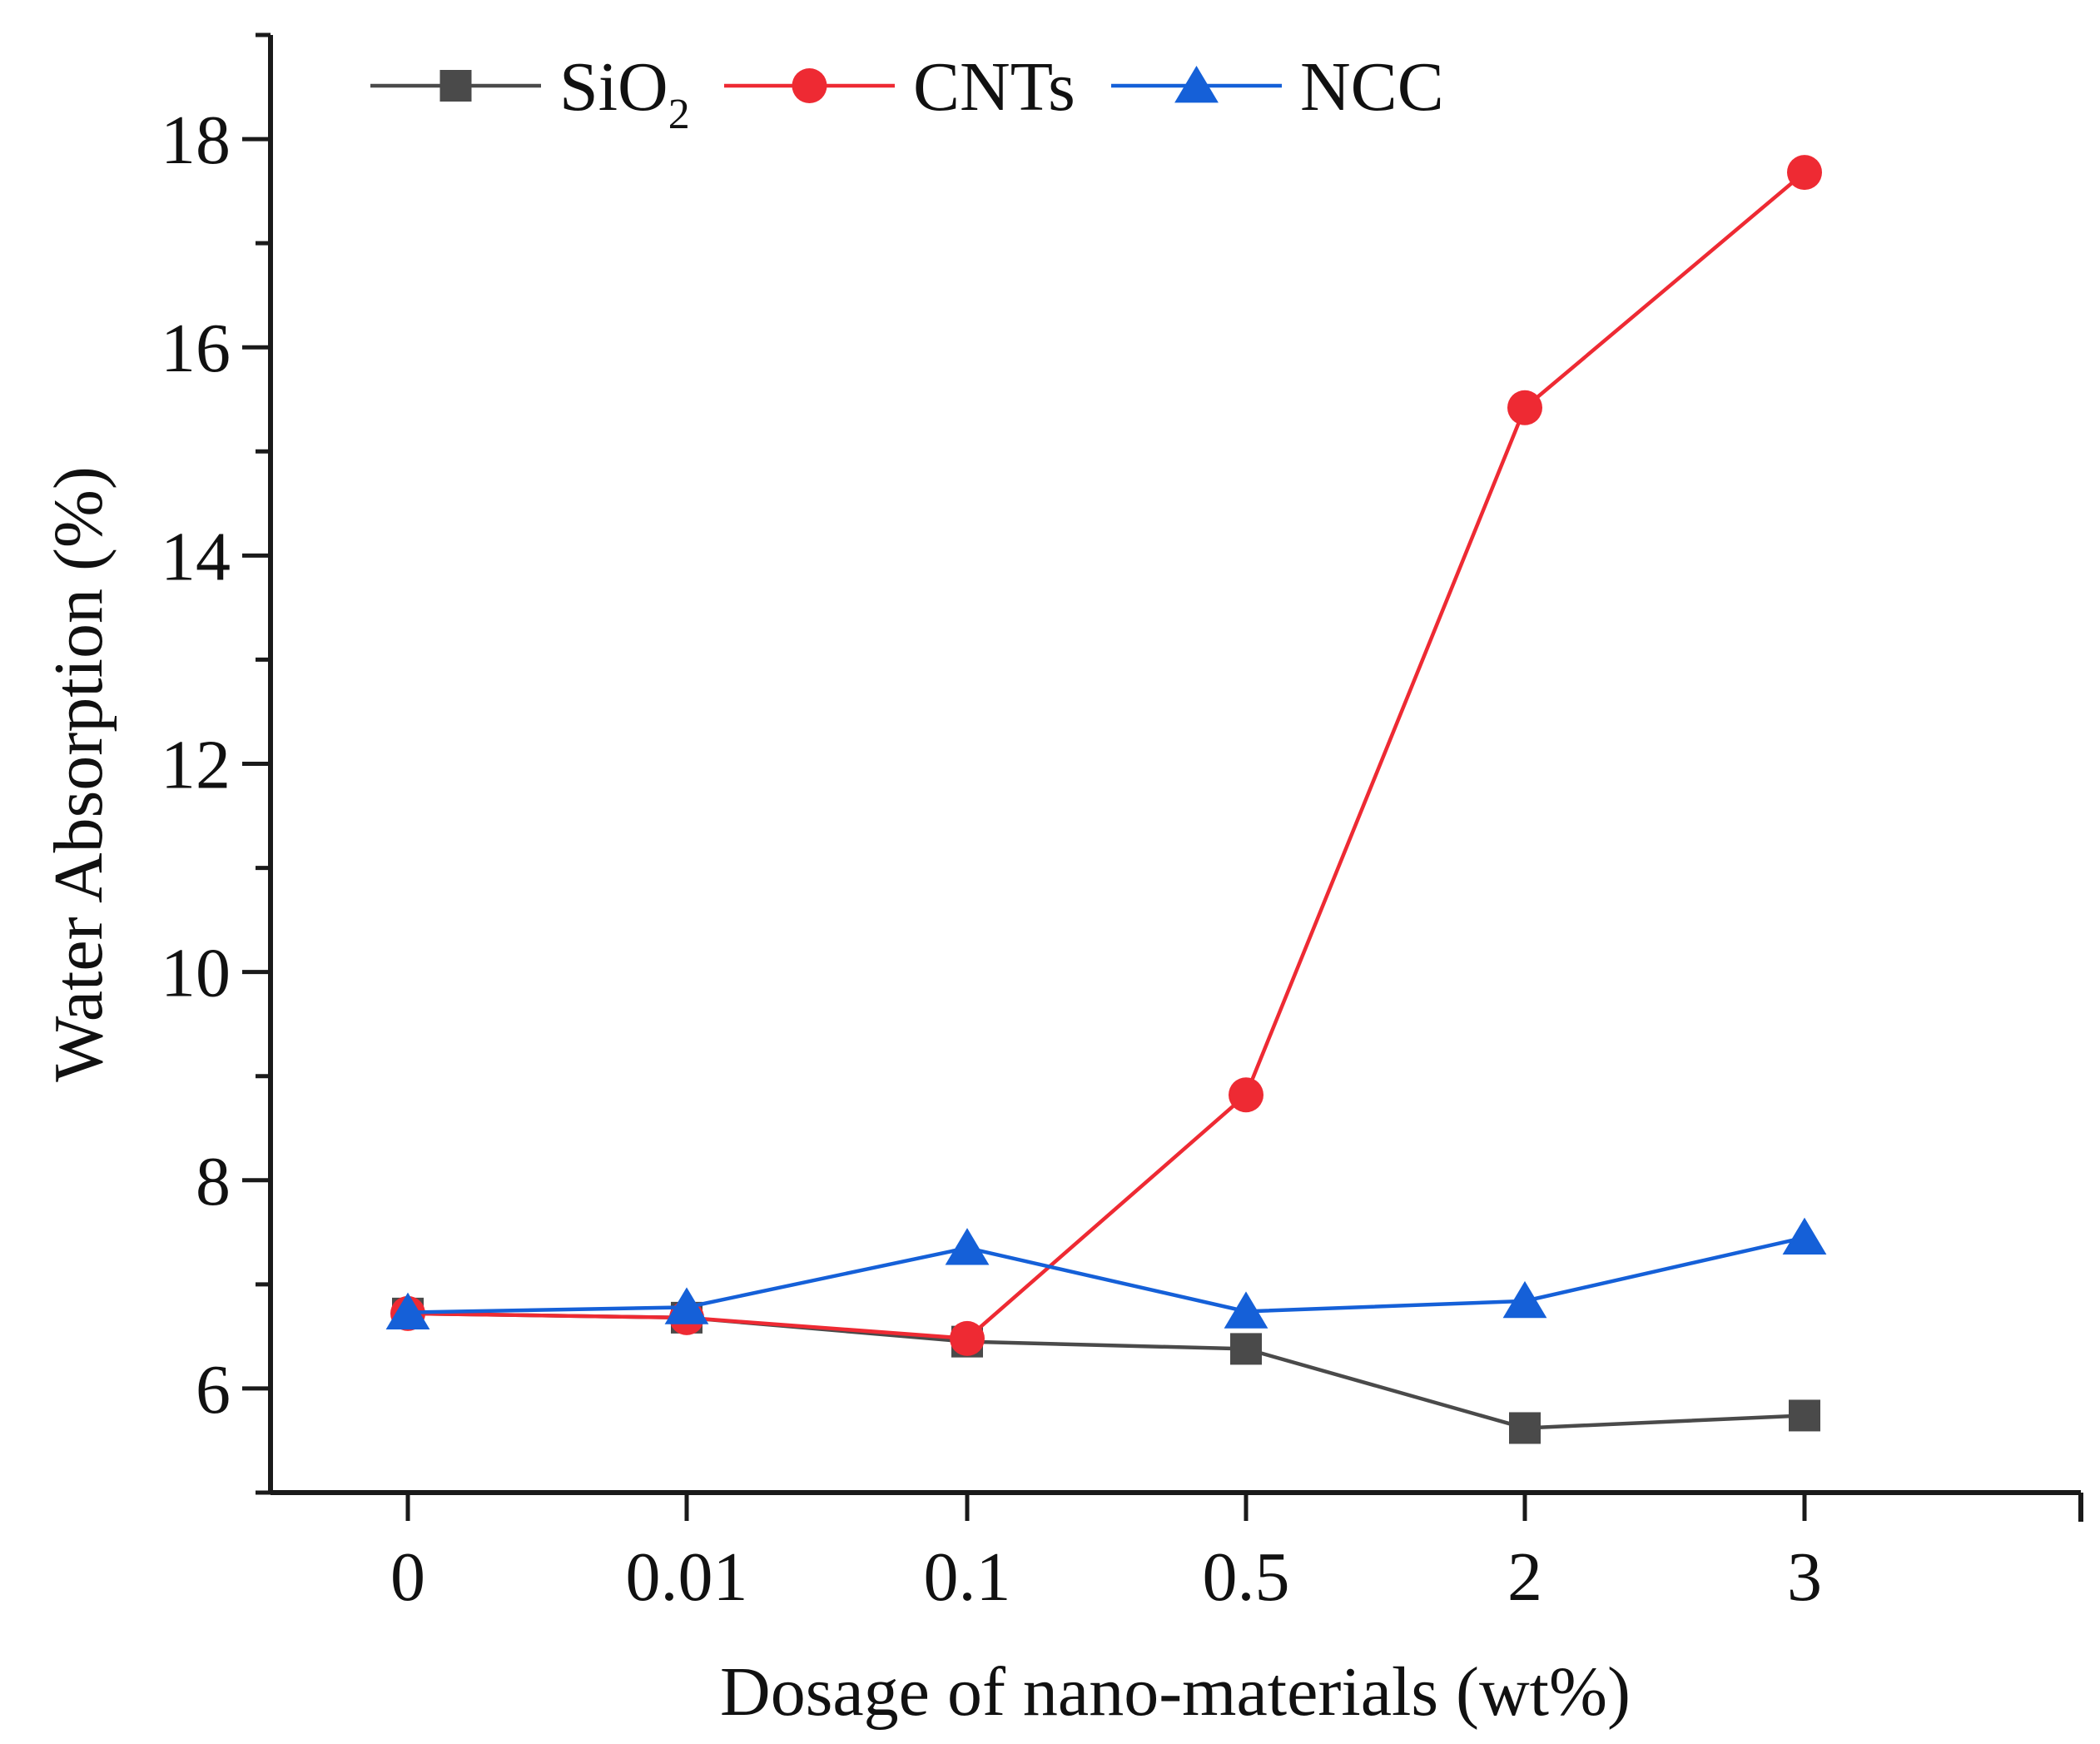  Describe the element at coordinates (196, 140) in the screenshot. I see `y-tick-label: 18` at that location.